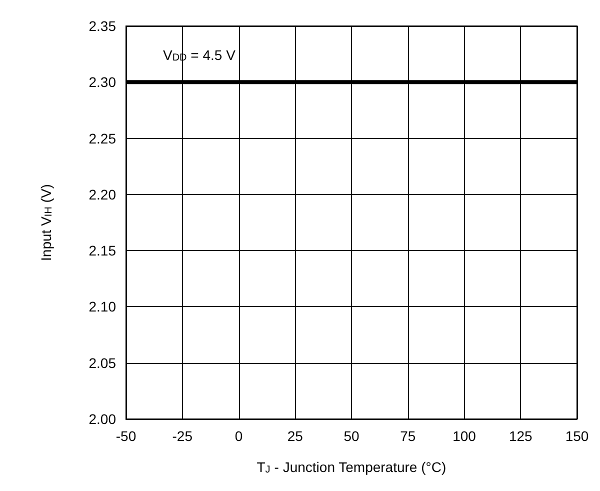 This screenshot has height=491, width=600. Describe the element at coordinates (102, 362) in the screenshot. I see `y-tick-label: 2.05` at that location.